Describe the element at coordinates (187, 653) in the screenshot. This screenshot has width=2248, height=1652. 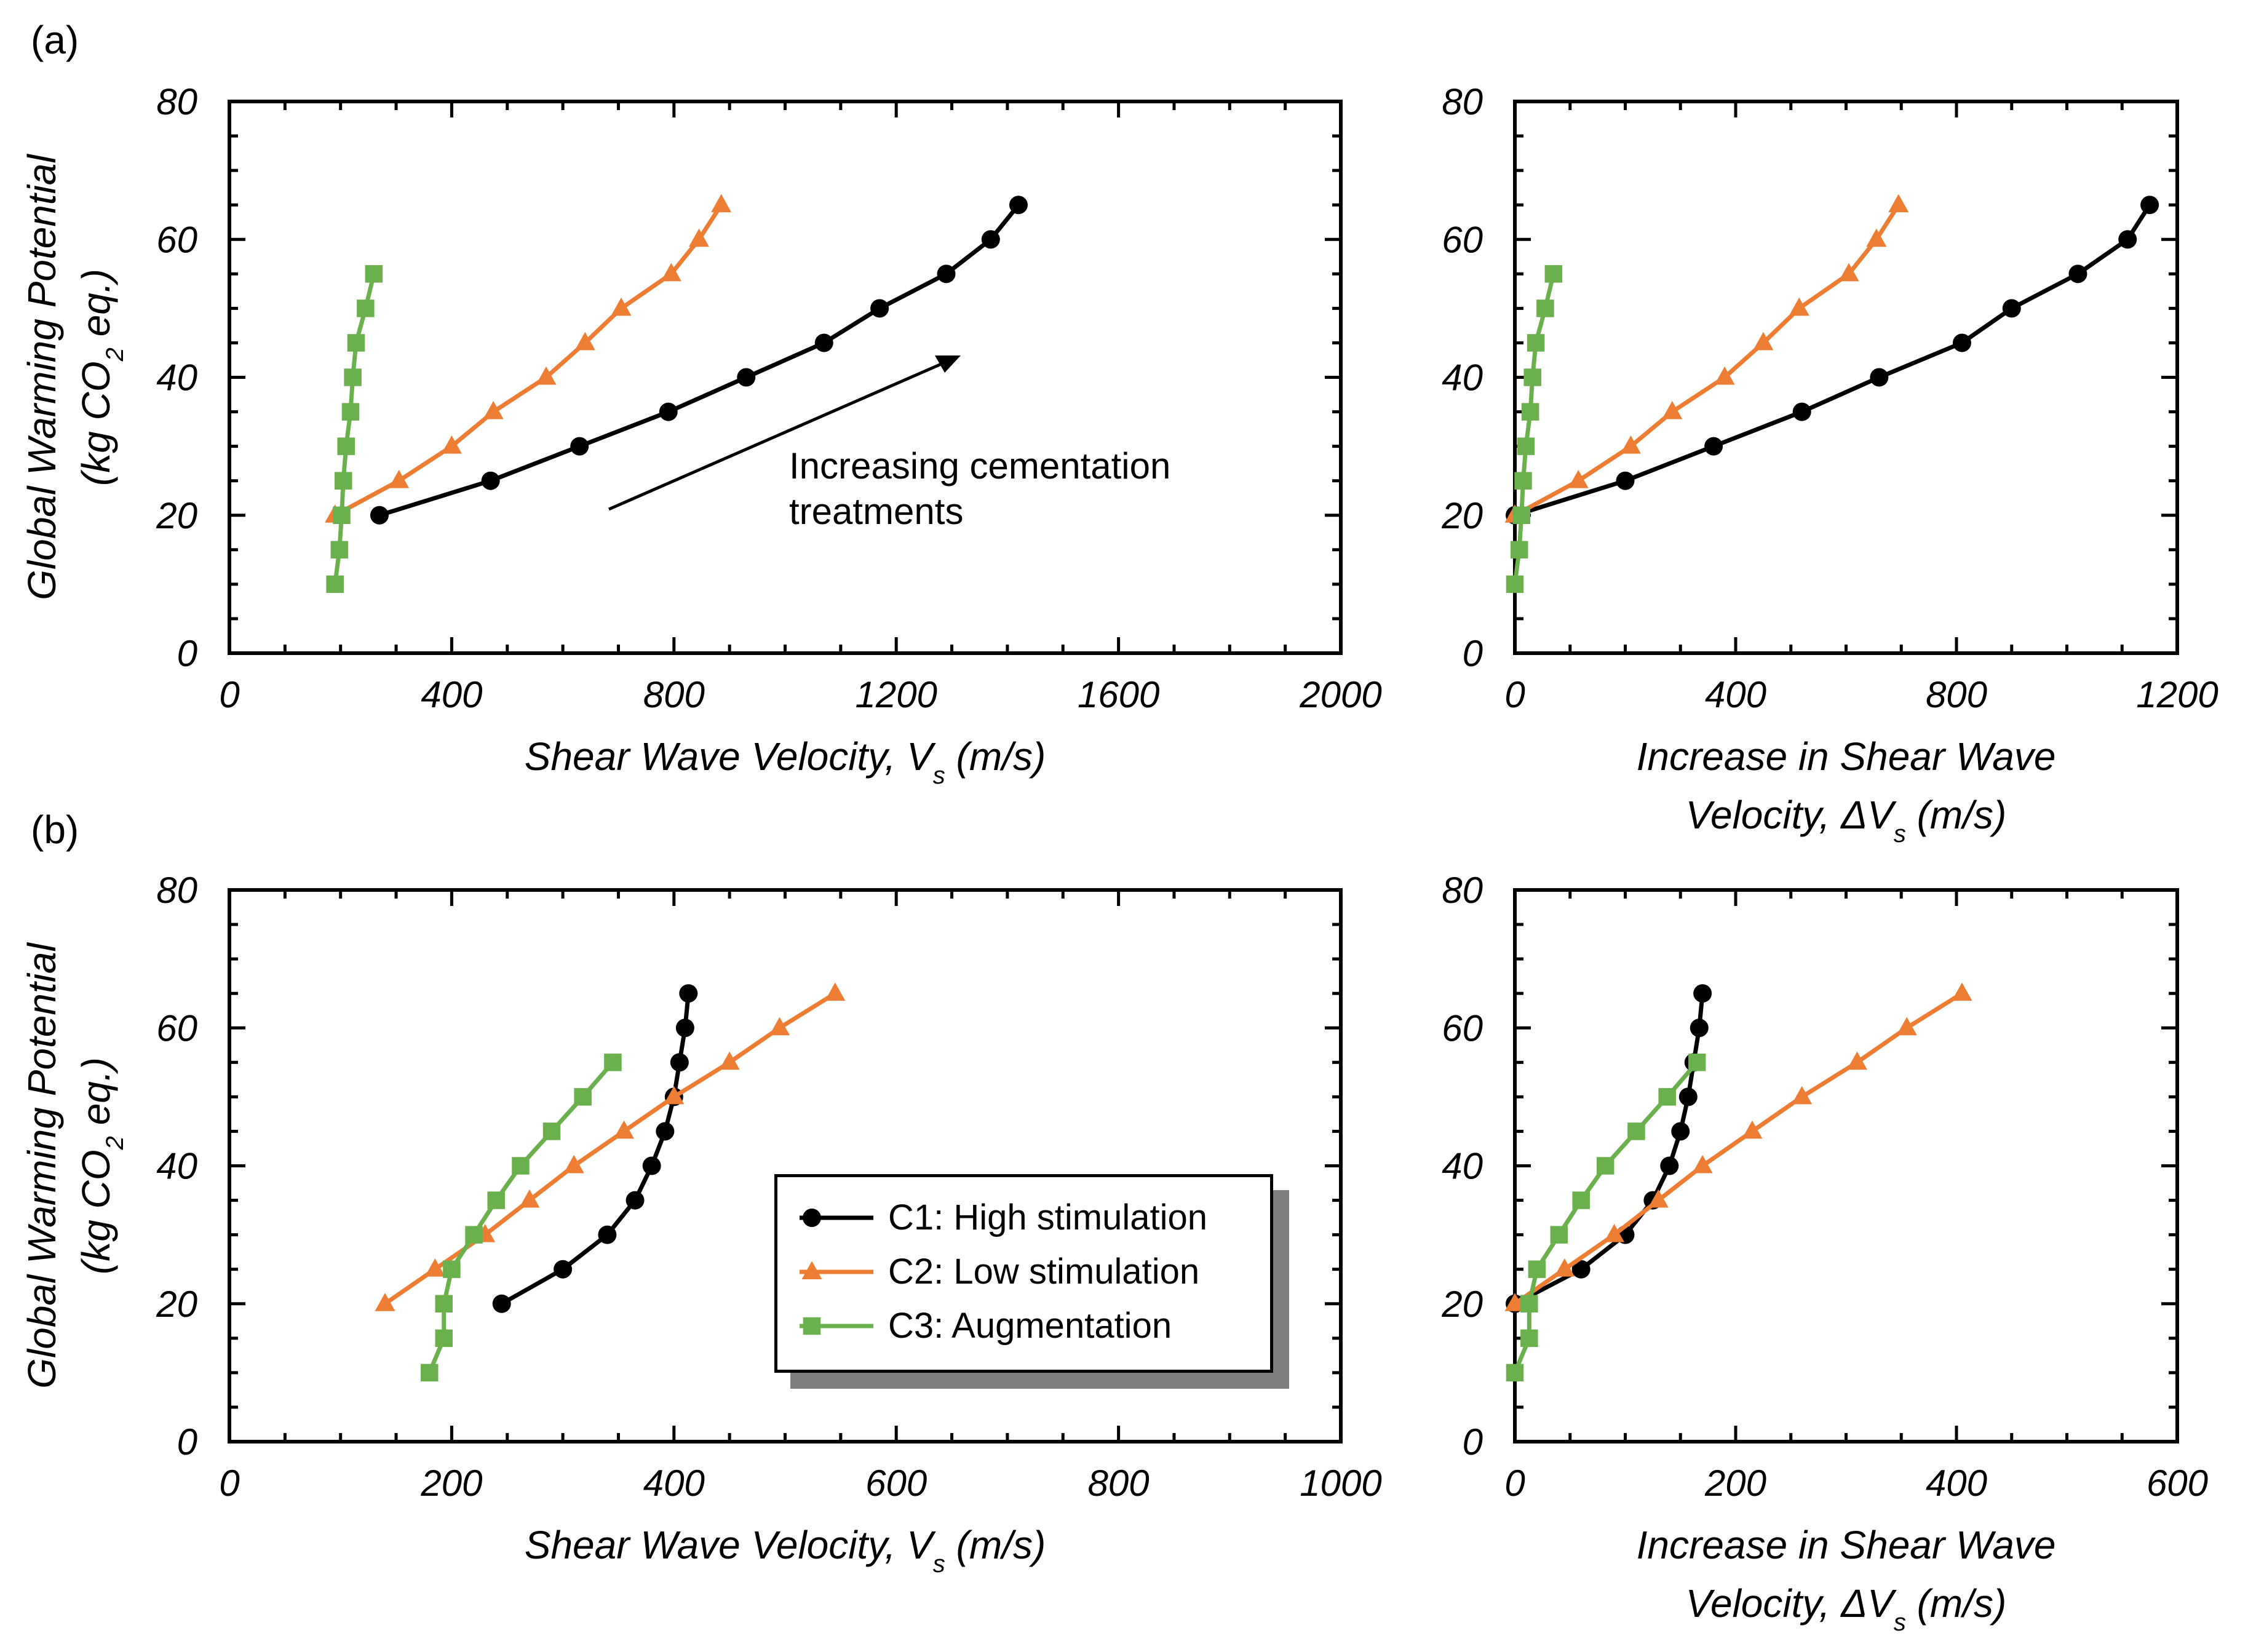
I see `y-tick-label: 0` at that location.